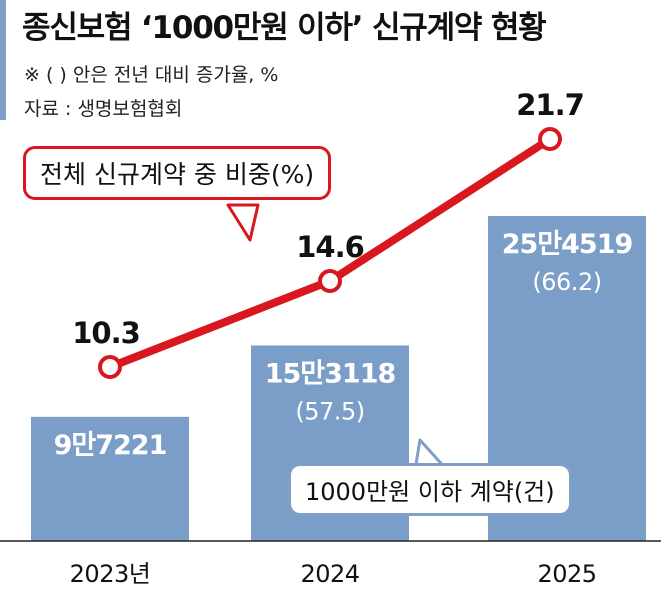  What do you see at coordinates (566, 574) in the screenshot?
I see `x-tick-label: 2025` at bounding box center [566, 574].